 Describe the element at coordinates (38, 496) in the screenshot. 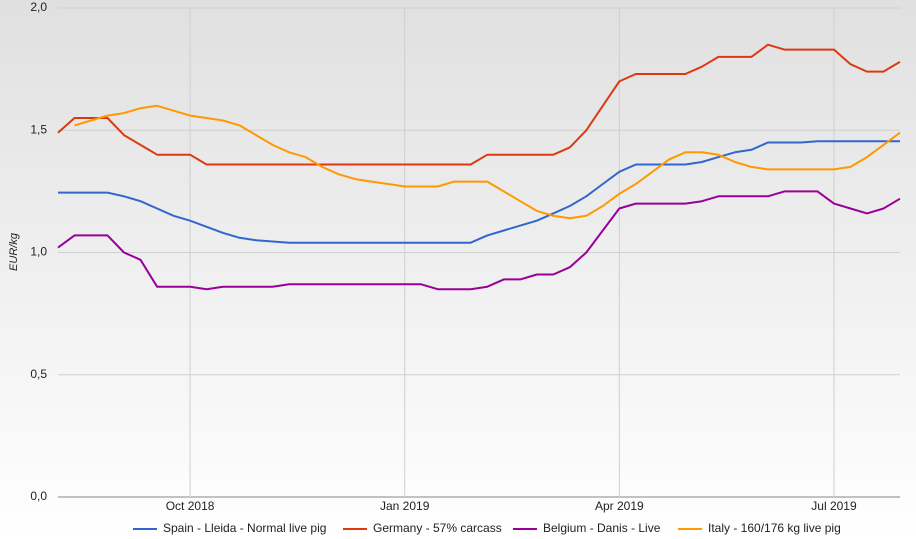

I see `y-tick-label: 0,0` at that location.